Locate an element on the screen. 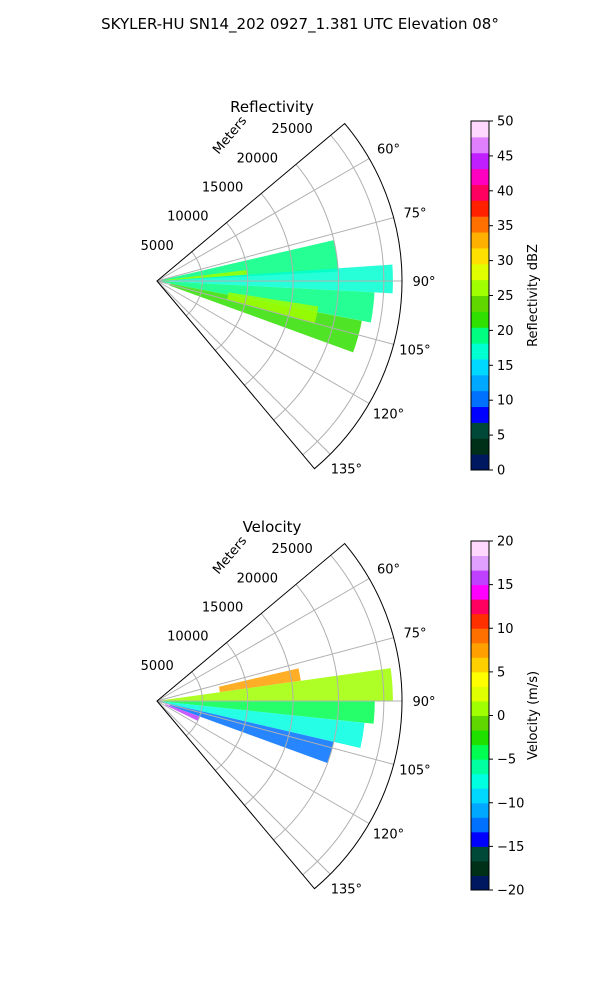 This screenshot has width=600, height=1000. reflectivity-colorbar-tick-7: 35 is located at coordinates (505, 226).